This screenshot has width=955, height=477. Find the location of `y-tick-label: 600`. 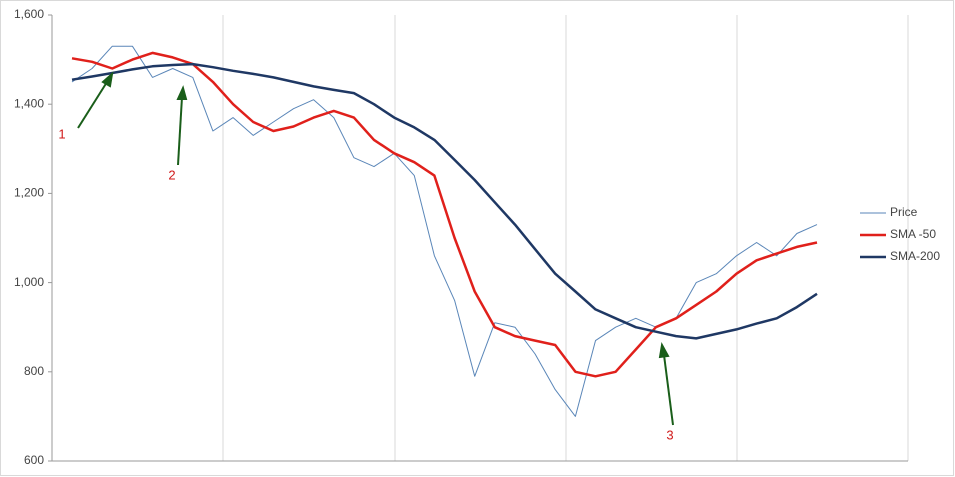

y-tick-label: 600 is located at coordinates (34, 460).